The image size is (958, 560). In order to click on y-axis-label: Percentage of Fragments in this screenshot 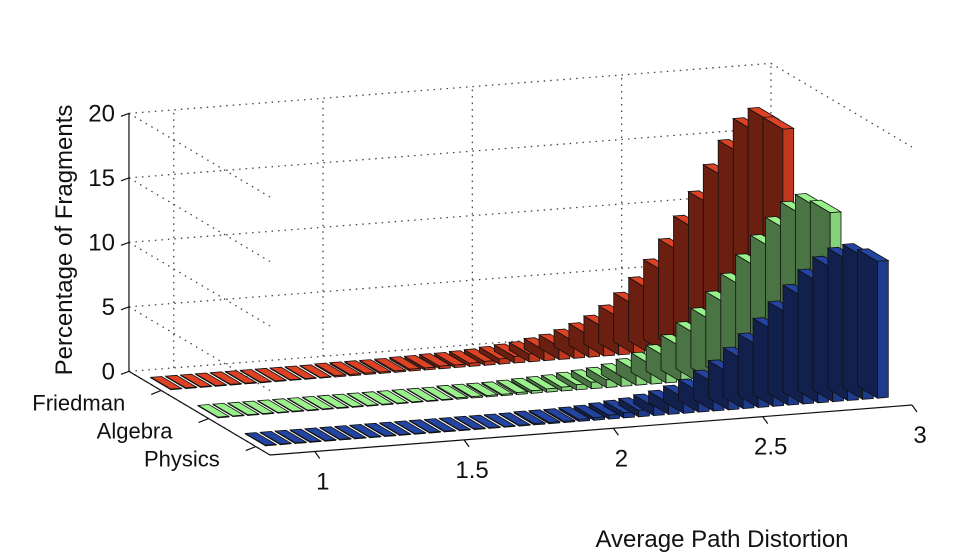, I will do `click(64, 240)`.